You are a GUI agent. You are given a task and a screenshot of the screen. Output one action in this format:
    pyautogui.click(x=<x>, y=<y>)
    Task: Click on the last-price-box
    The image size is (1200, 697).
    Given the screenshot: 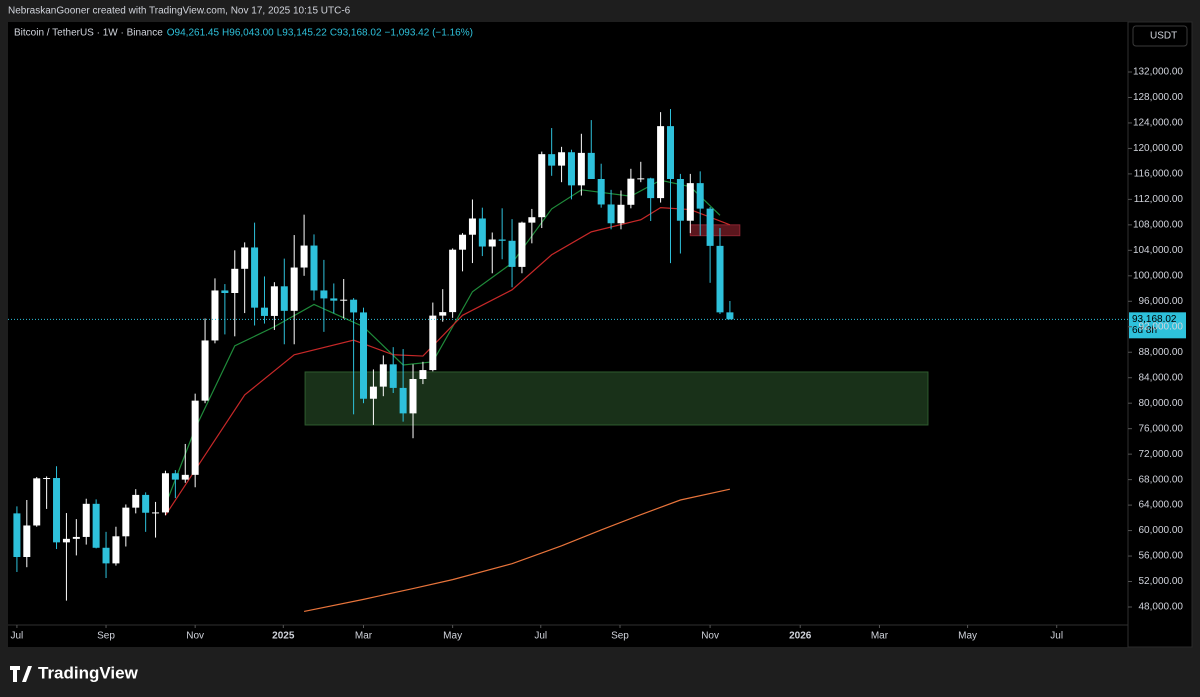 What is the action you would take?
    pyautogui.click(x=1157, y=325)
    